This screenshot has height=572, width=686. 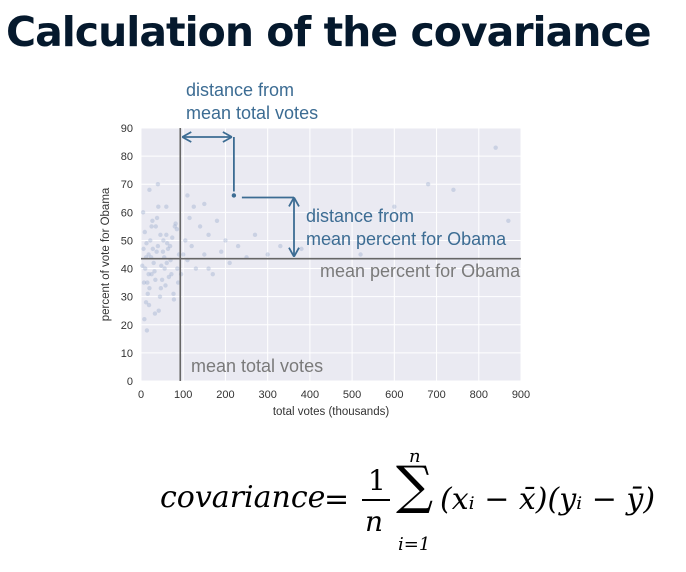 What do you see at coordinates (294, 202) in the screenshot?
I see `arrow-head-up` at bounding box center [294, 202].